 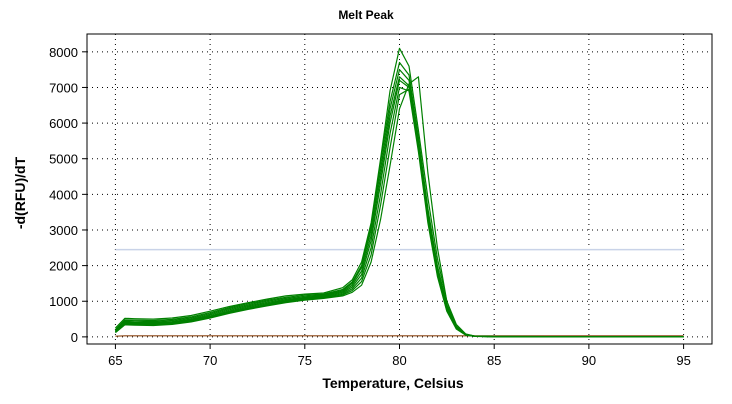 I want to click on x-axis-label: Temperature, Celsius, so click(x=393, y=383).